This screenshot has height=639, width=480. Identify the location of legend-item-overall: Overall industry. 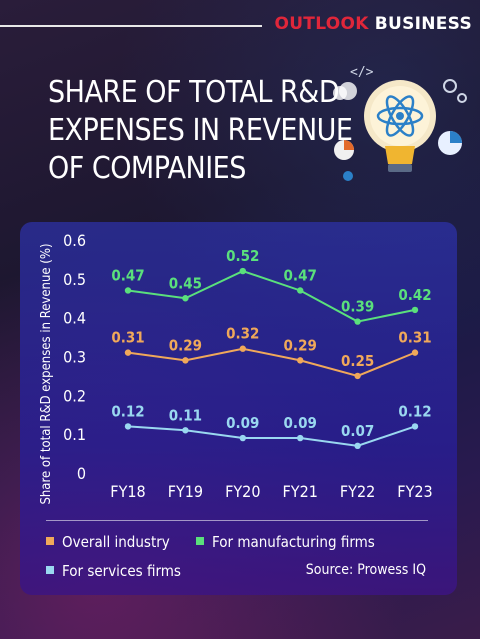
(108, 542).